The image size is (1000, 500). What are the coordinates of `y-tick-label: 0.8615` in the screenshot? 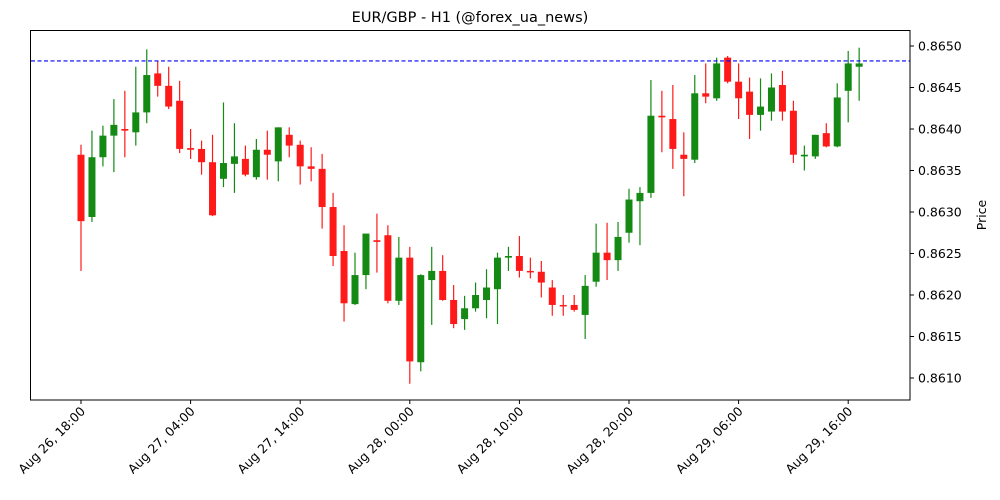 It's located at (940, 336).